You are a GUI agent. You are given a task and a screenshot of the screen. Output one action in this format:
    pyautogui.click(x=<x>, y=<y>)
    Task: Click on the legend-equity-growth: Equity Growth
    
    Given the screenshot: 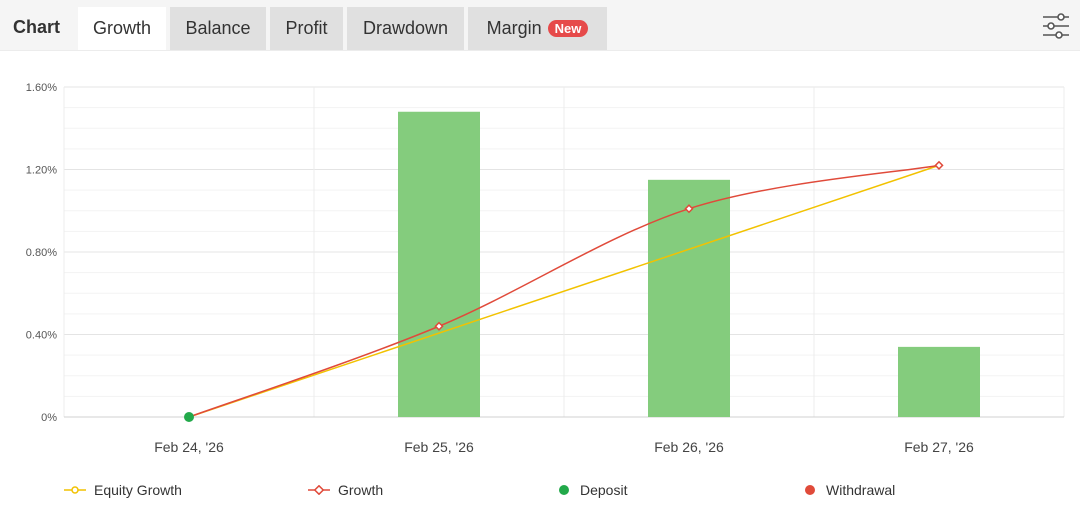 What is the action you would take?
    pyautogui.click(x=123, y=490)
    